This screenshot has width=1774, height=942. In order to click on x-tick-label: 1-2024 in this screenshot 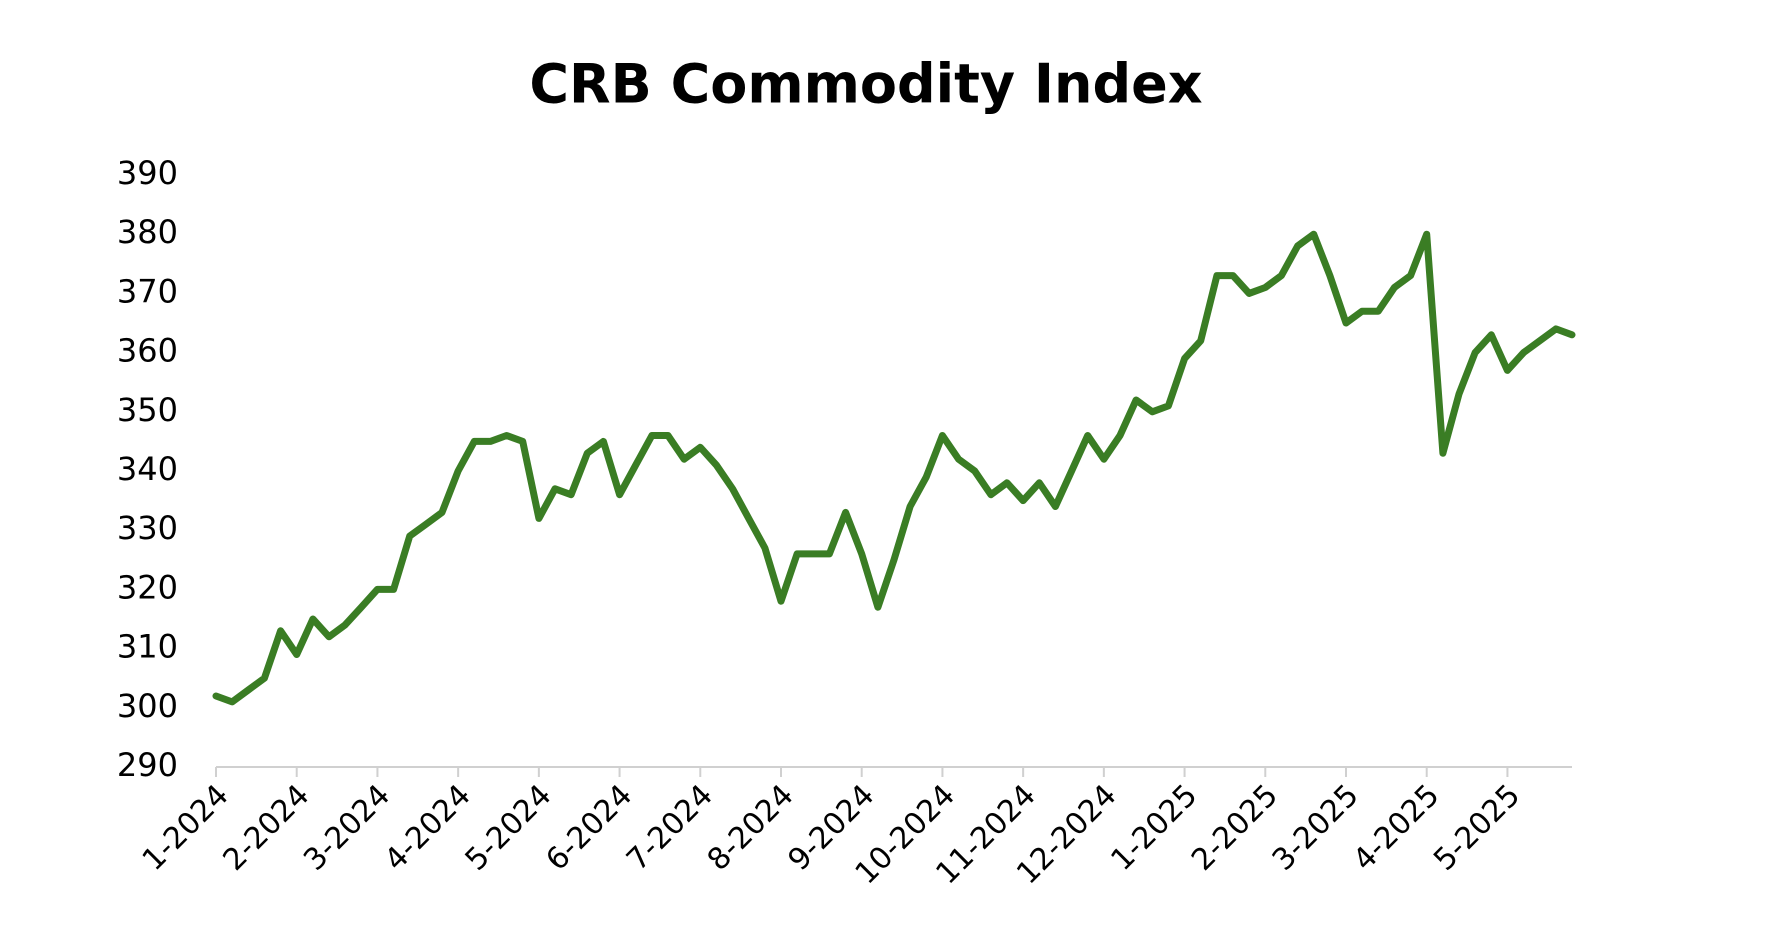, I will do `click(186, 828)`.